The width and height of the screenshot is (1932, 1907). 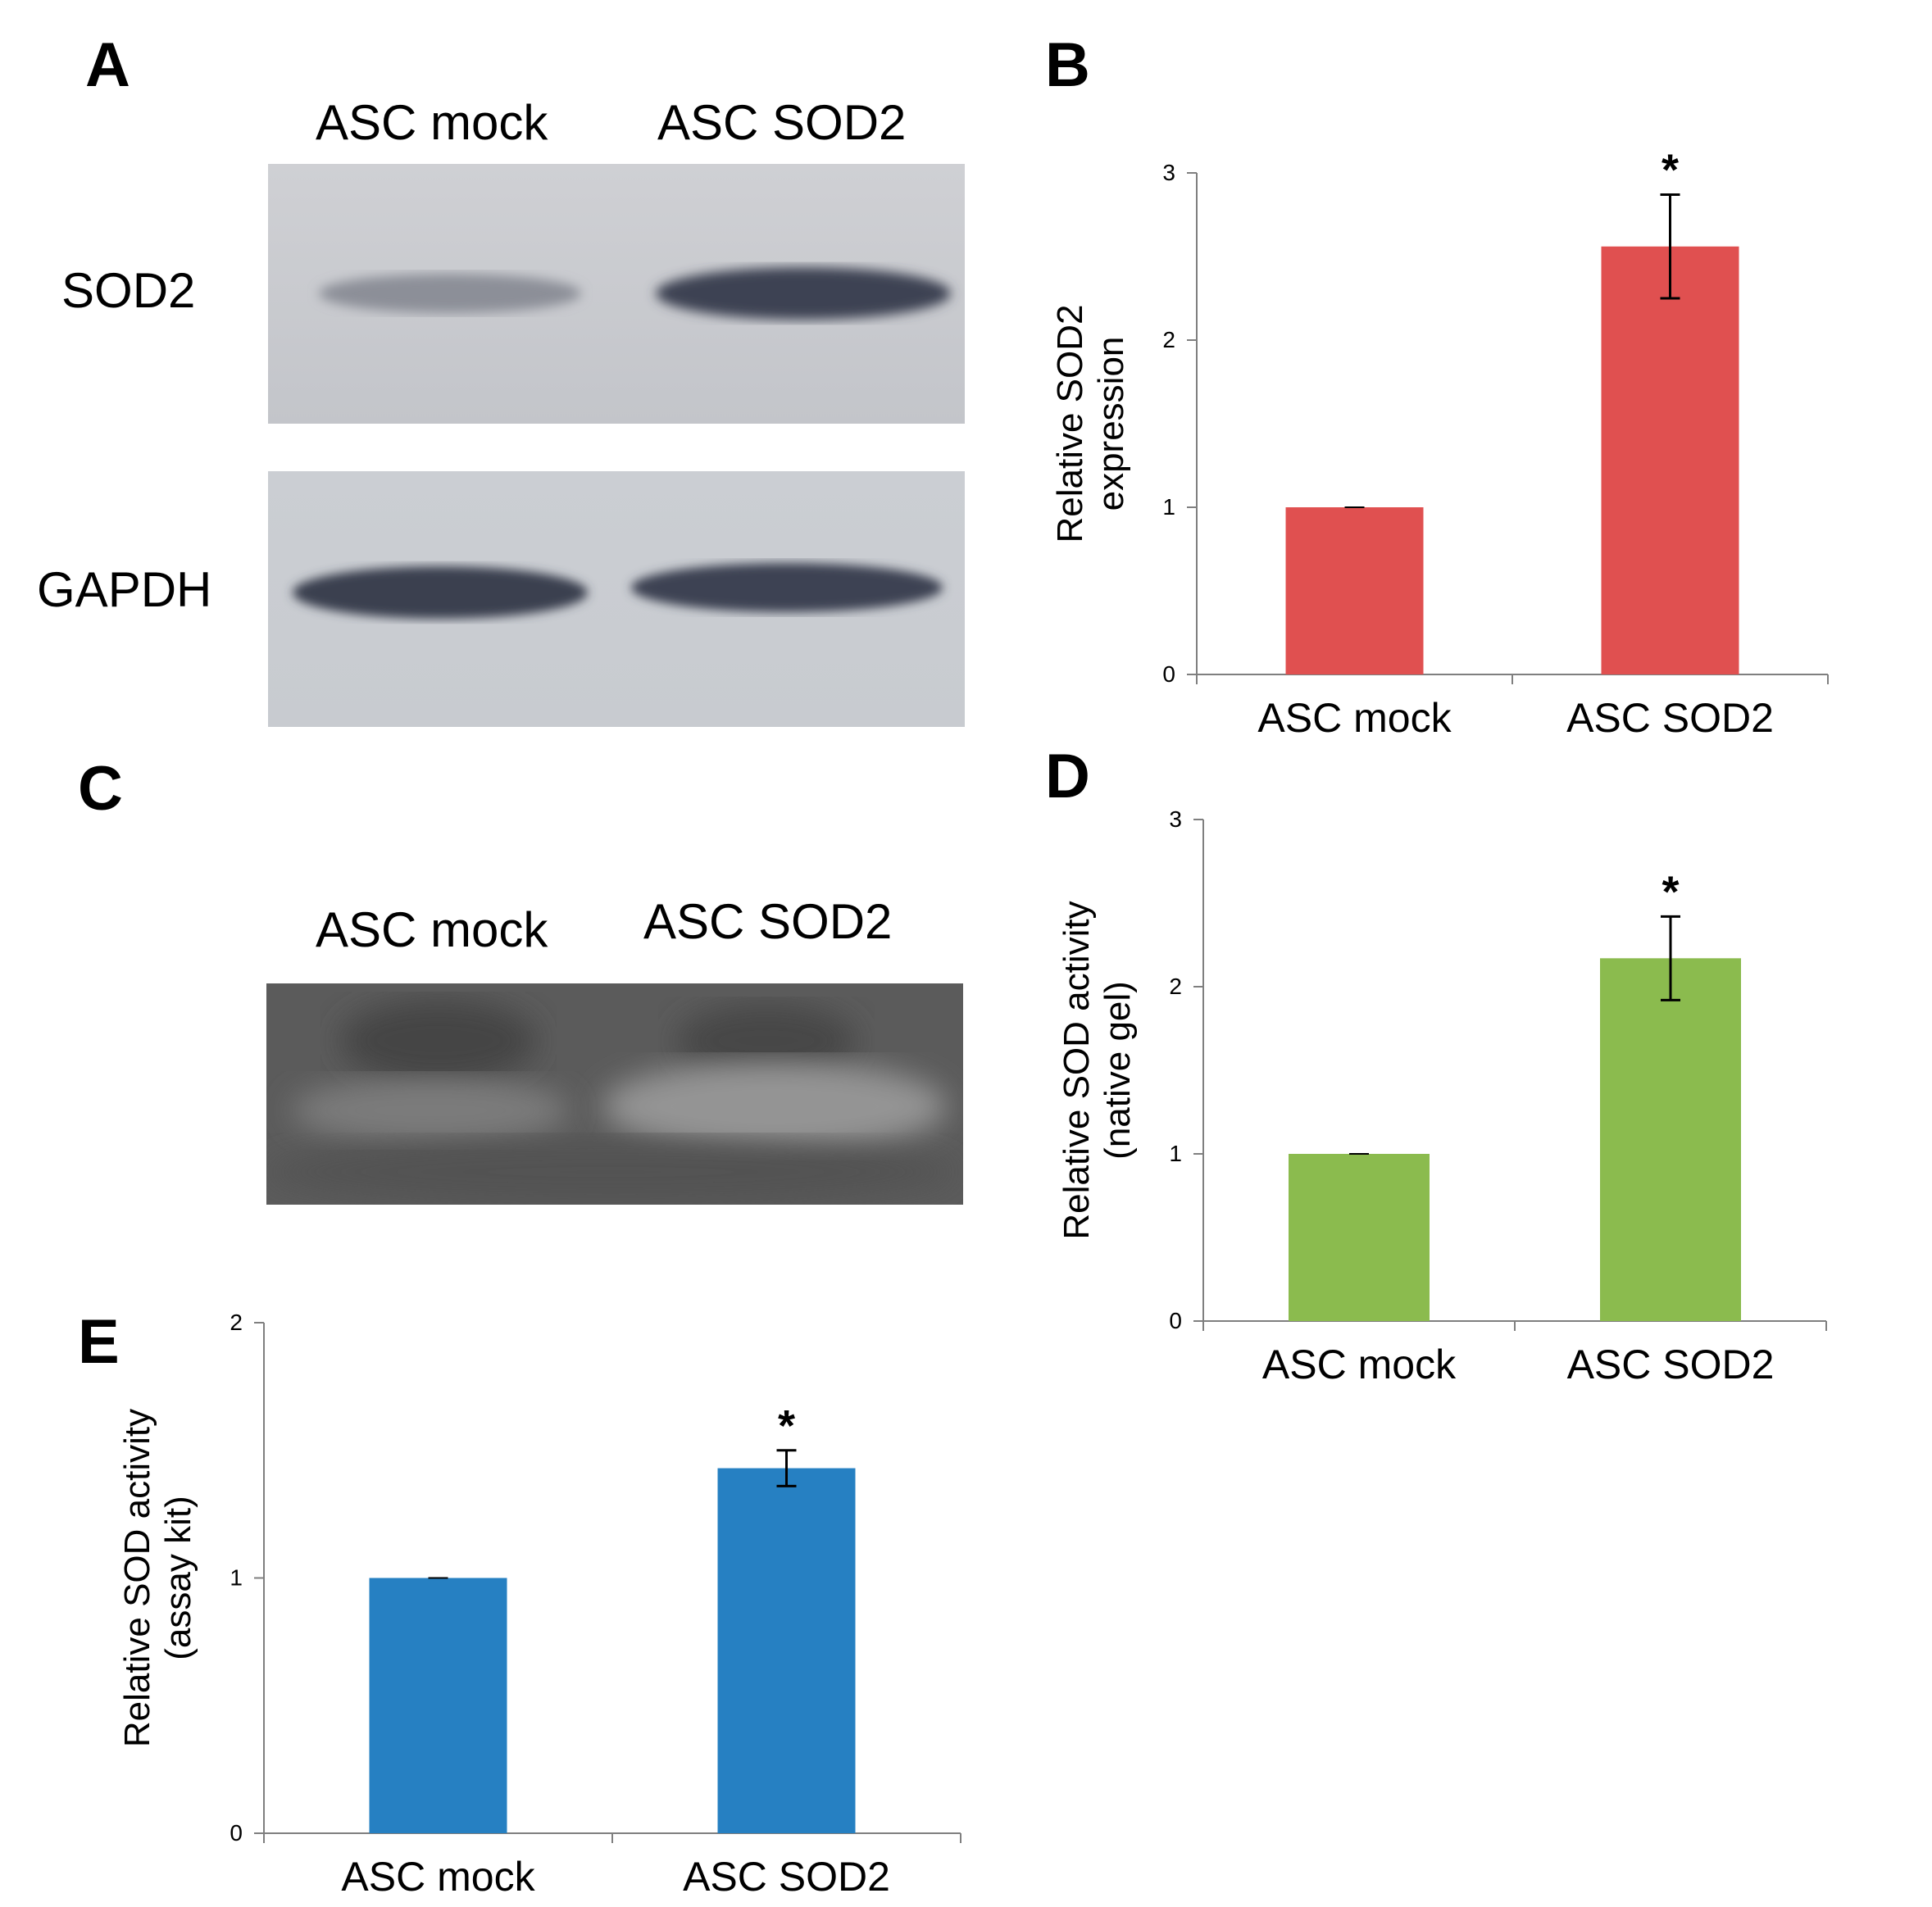 What do you see at coordinates (1118, 1070) in the screenshot?
I see `y-axis-label-line: (native gel)` at bounding box center [1118, 1070].